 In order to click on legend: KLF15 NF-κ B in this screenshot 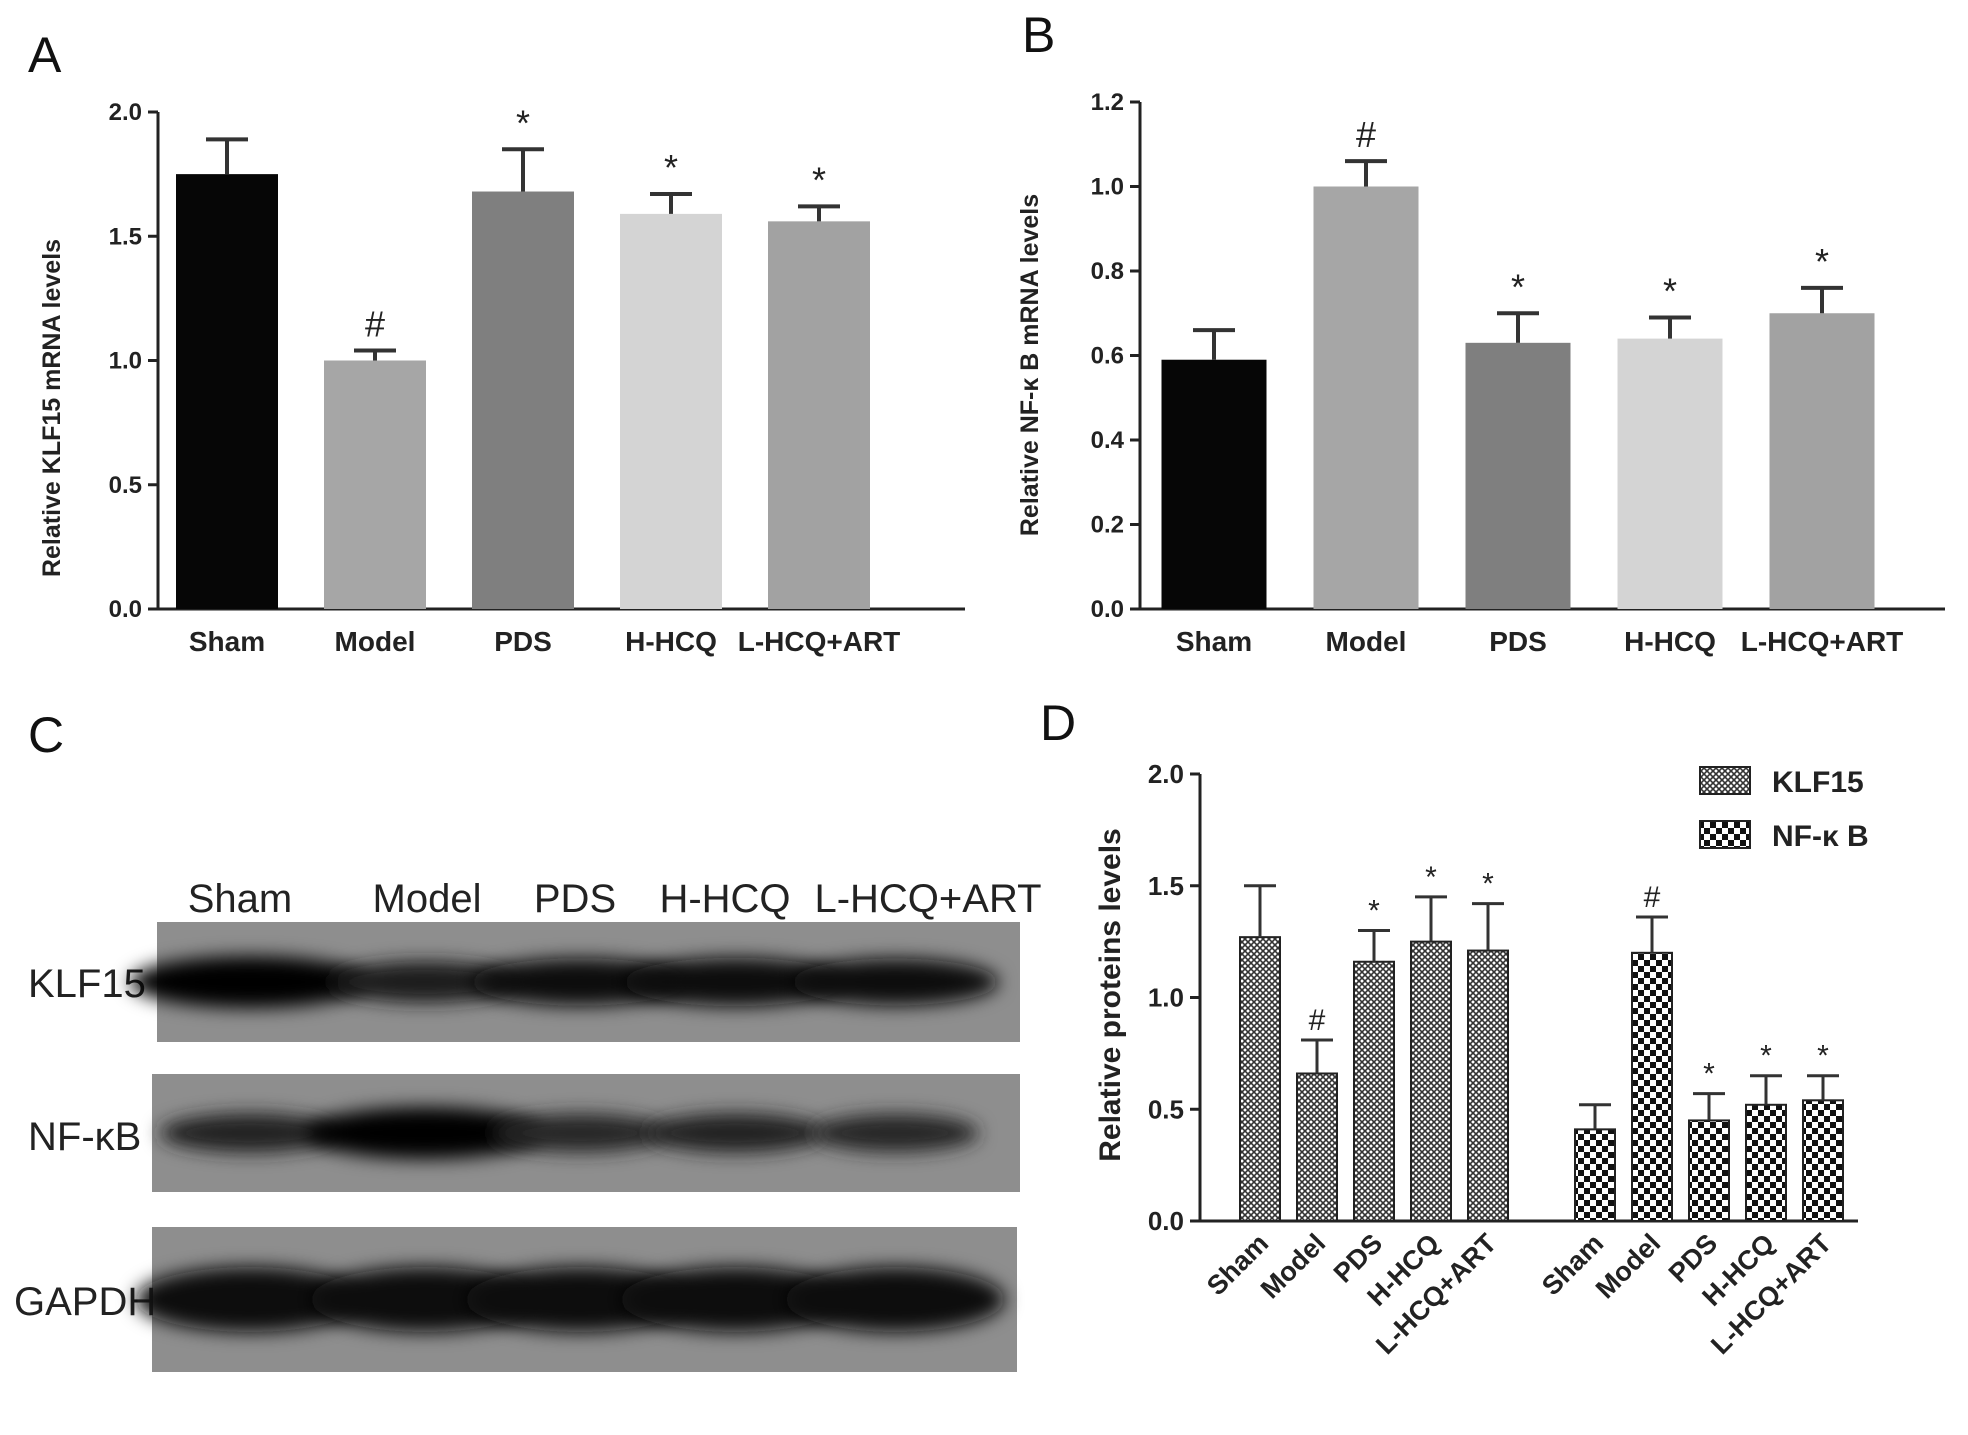, I will do `click(1784, 809)`.